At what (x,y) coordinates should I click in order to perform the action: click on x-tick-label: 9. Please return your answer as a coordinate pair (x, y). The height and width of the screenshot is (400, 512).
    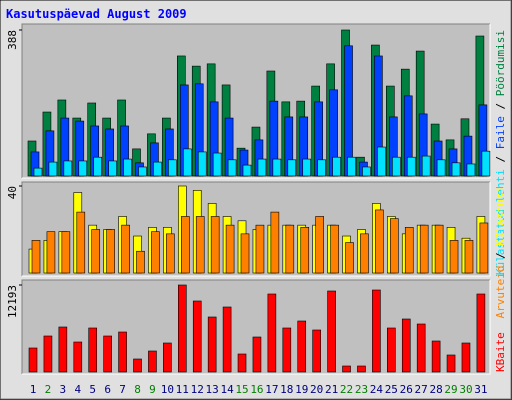
    Looking at the image, I should click on (152, 389).